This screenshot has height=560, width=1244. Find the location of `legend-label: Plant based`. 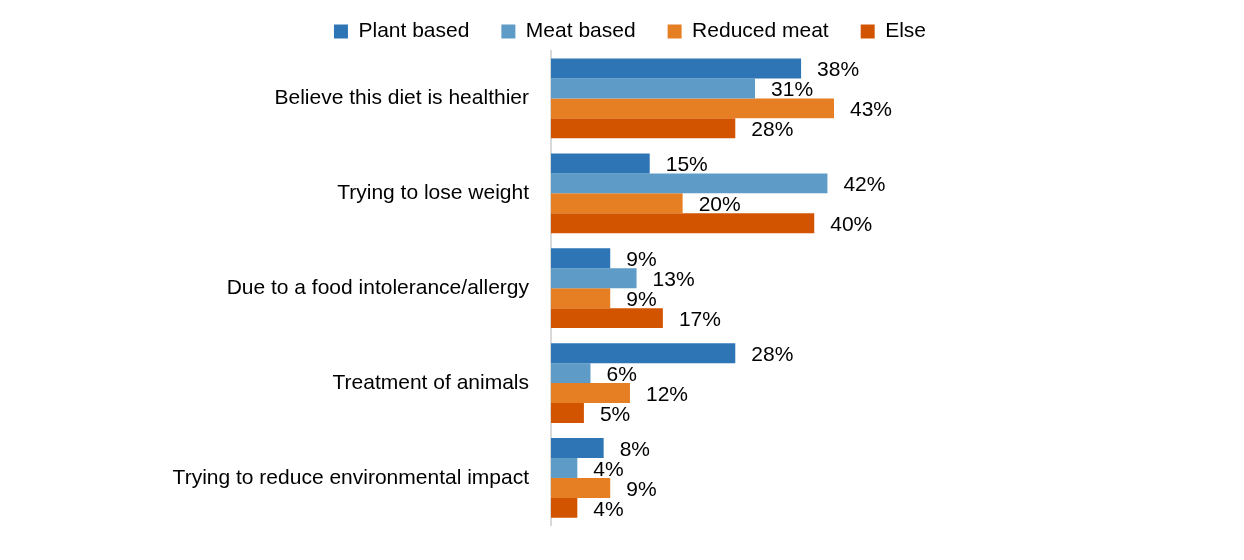

legend-label: Plant based is located at coordinates (414, 30).